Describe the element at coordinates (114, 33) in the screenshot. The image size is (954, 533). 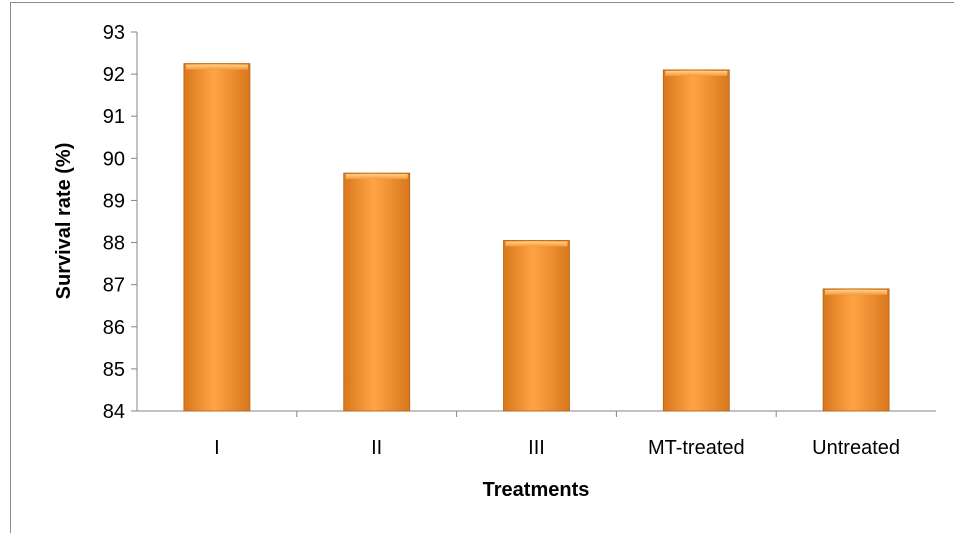
I see `y-tick-label: 93` at that location.